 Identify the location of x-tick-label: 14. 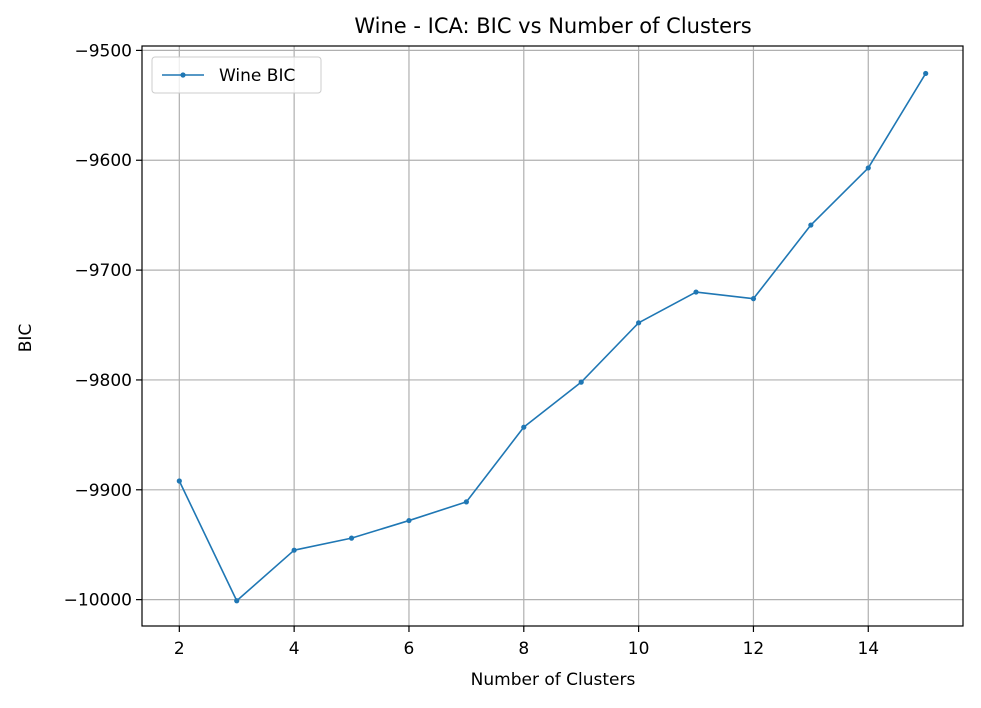
(868, 649).